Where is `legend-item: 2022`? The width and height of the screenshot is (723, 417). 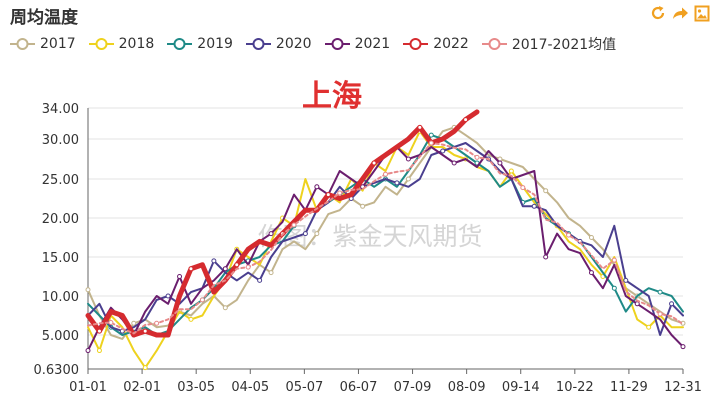 legend-item: 2022 is located at coordinates (436, 44).